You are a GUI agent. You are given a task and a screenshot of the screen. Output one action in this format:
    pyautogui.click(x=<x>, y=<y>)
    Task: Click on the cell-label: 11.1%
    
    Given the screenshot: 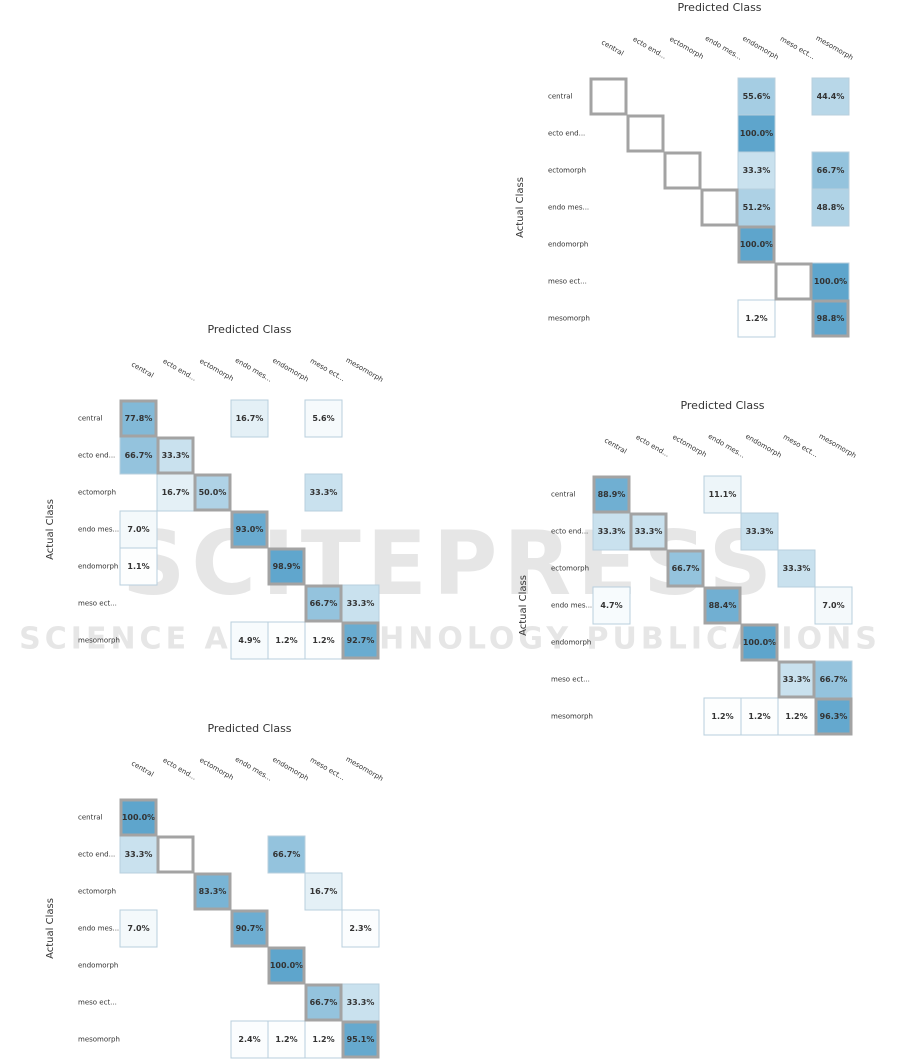 What is the action you would take?
    pyautogui.click(x=723, y=494)
    